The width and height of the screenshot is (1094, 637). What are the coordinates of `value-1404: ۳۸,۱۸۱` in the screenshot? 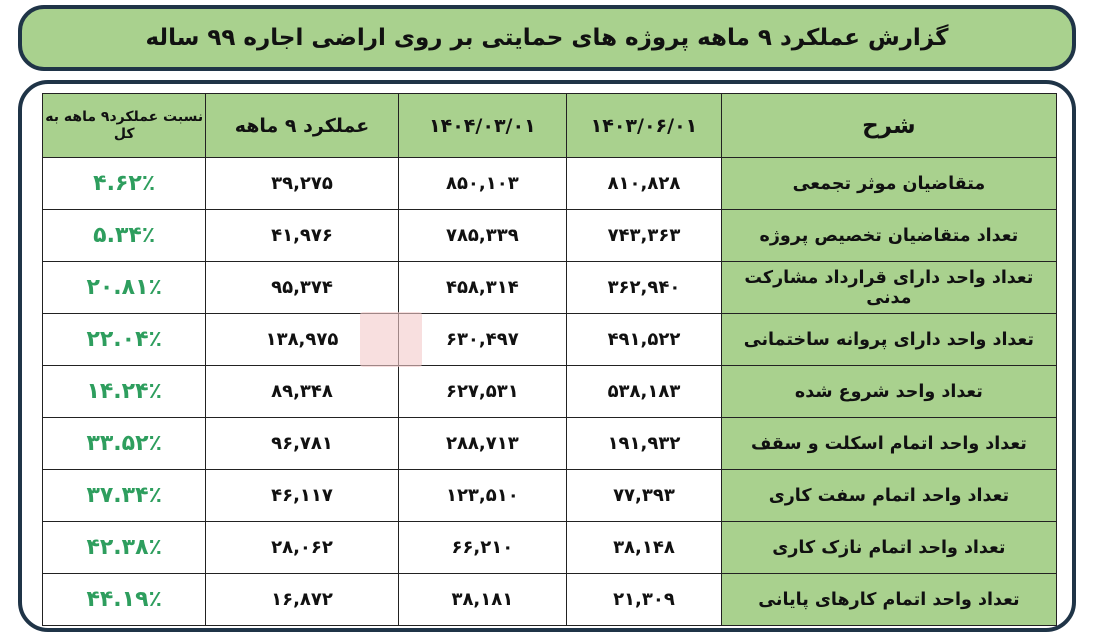 It's located at (482, 599).